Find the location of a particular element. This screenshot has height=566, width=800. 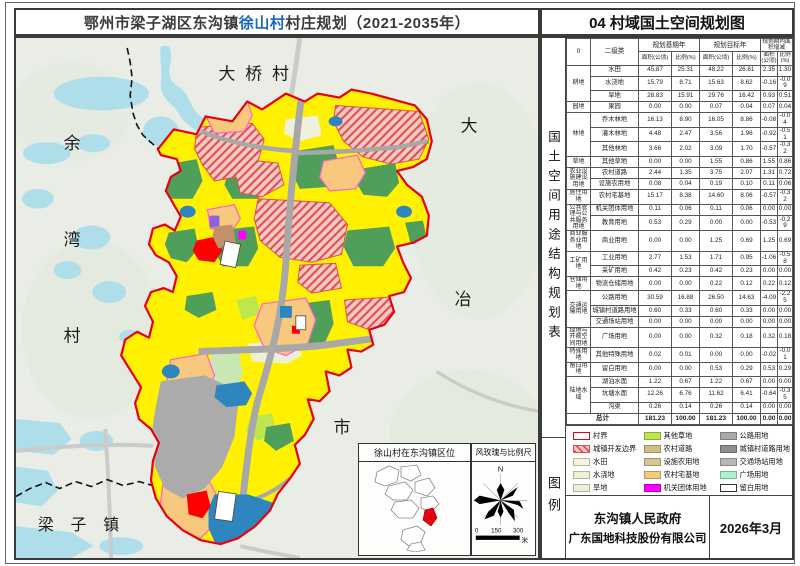

subheader-ratio-3: 比例(%) is located at coordinates (785, 58).